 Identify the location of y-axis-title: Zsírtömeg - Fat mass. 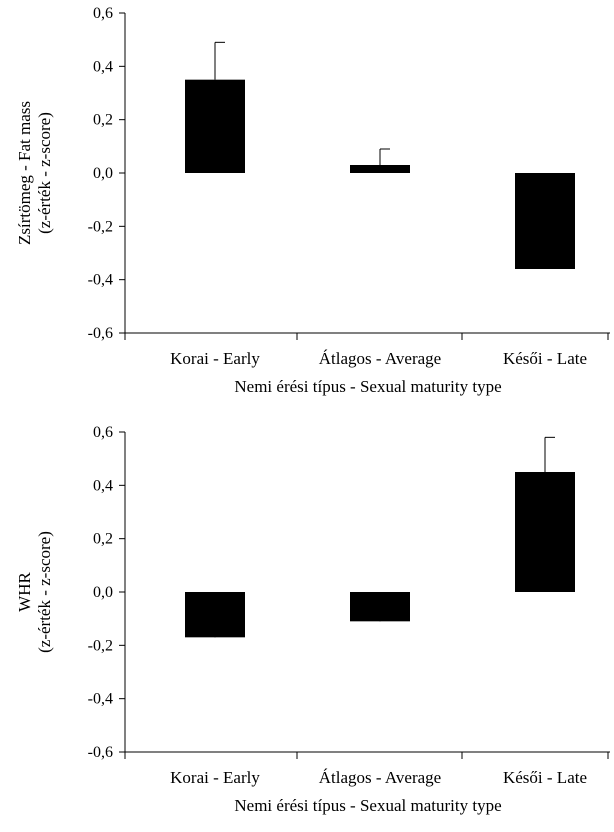
(24, 173).